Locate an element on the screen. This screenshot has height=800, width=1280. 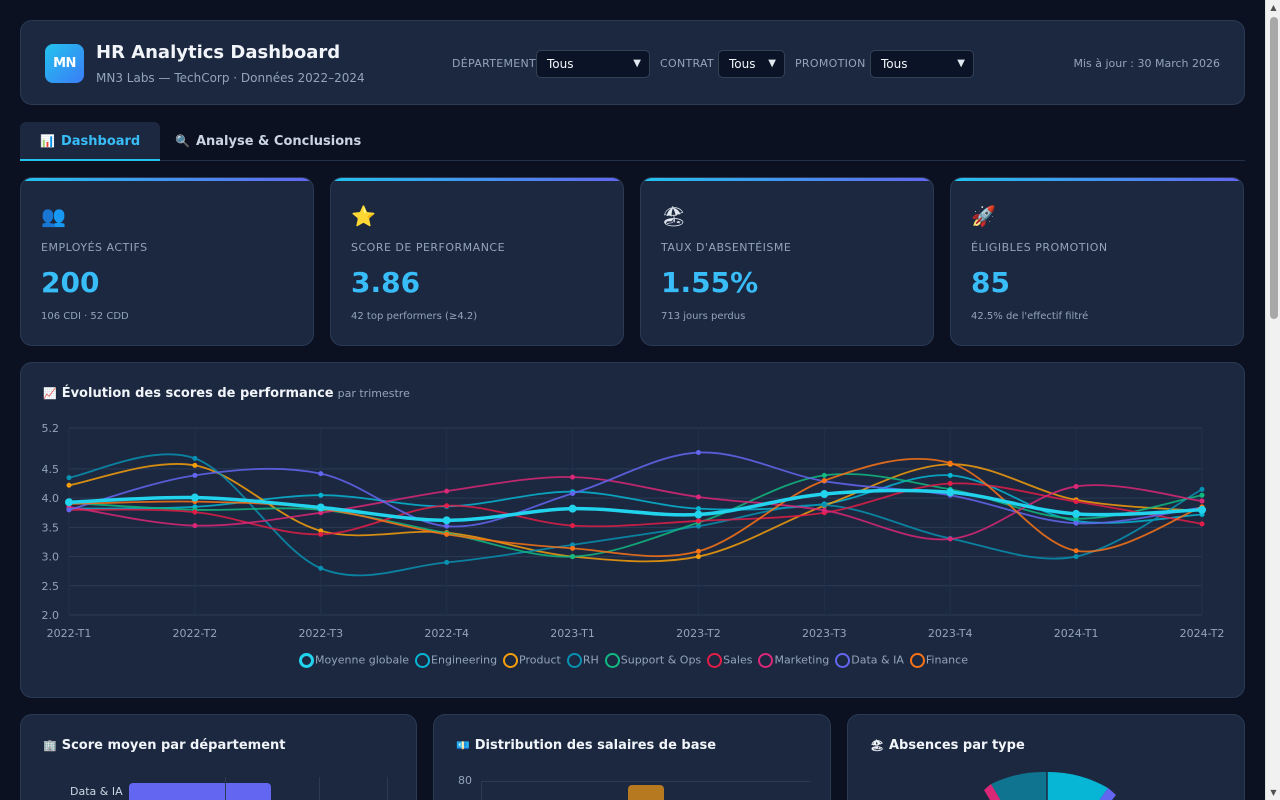
legend-item: Finance is located at coordinates (938, 660).